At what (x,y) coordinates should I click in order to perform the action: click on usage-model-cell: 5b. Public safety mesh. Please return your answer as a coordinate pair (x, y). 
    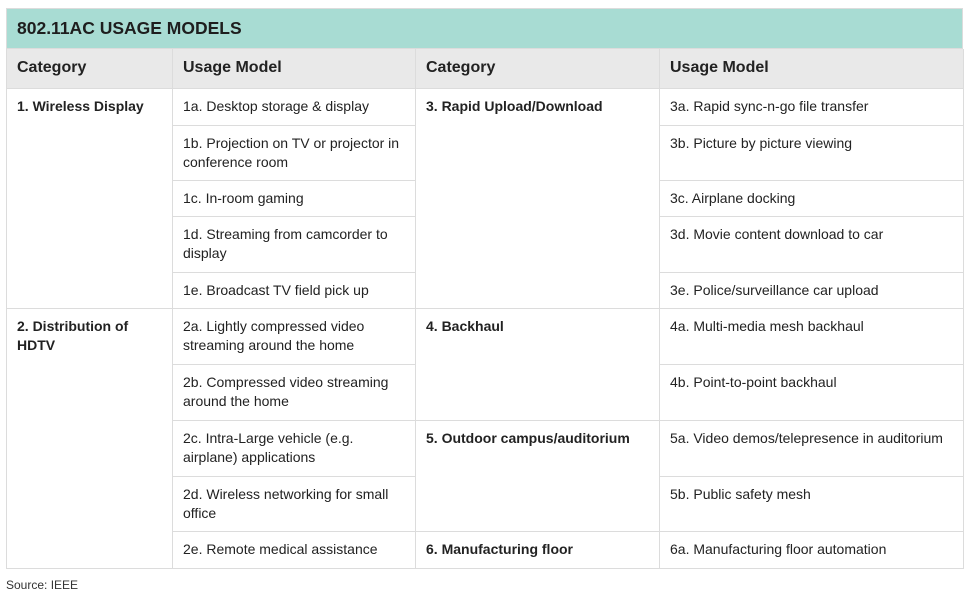
    Looking at the image, I should click on (812, 504).